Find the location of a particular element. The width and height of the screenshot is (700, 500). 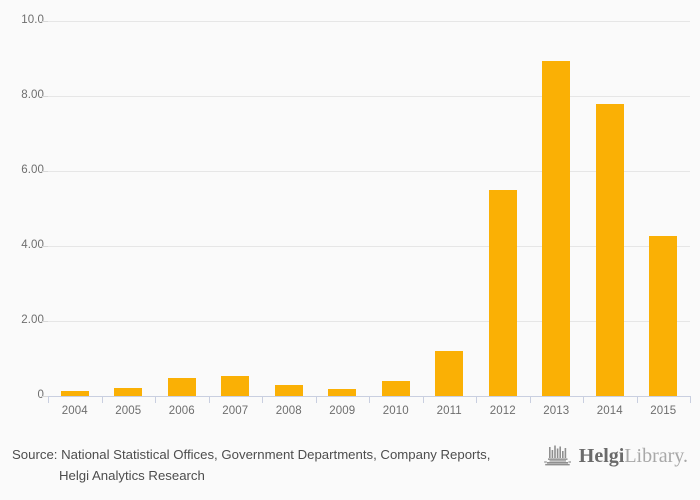

brand-wordmark: HelgiLibrary. is located at coordinates (633, 456).